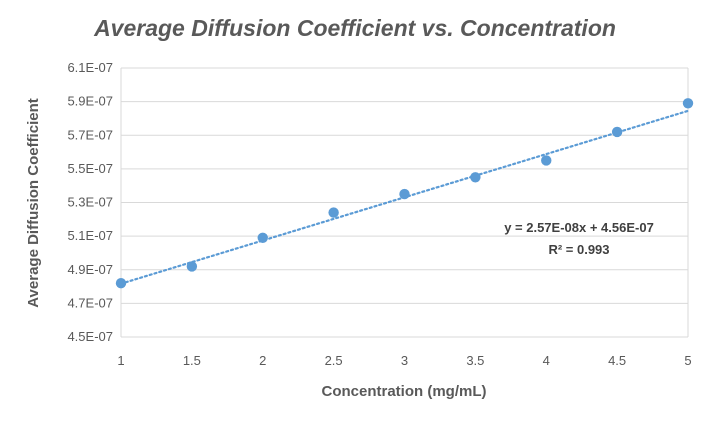 This screenshot has height=421, width=708. Describe the element at coordinates (579, 227) in the screenshot. I see `trendline-equation: y = 2.57E-08x + 4.56E-07` at that location.